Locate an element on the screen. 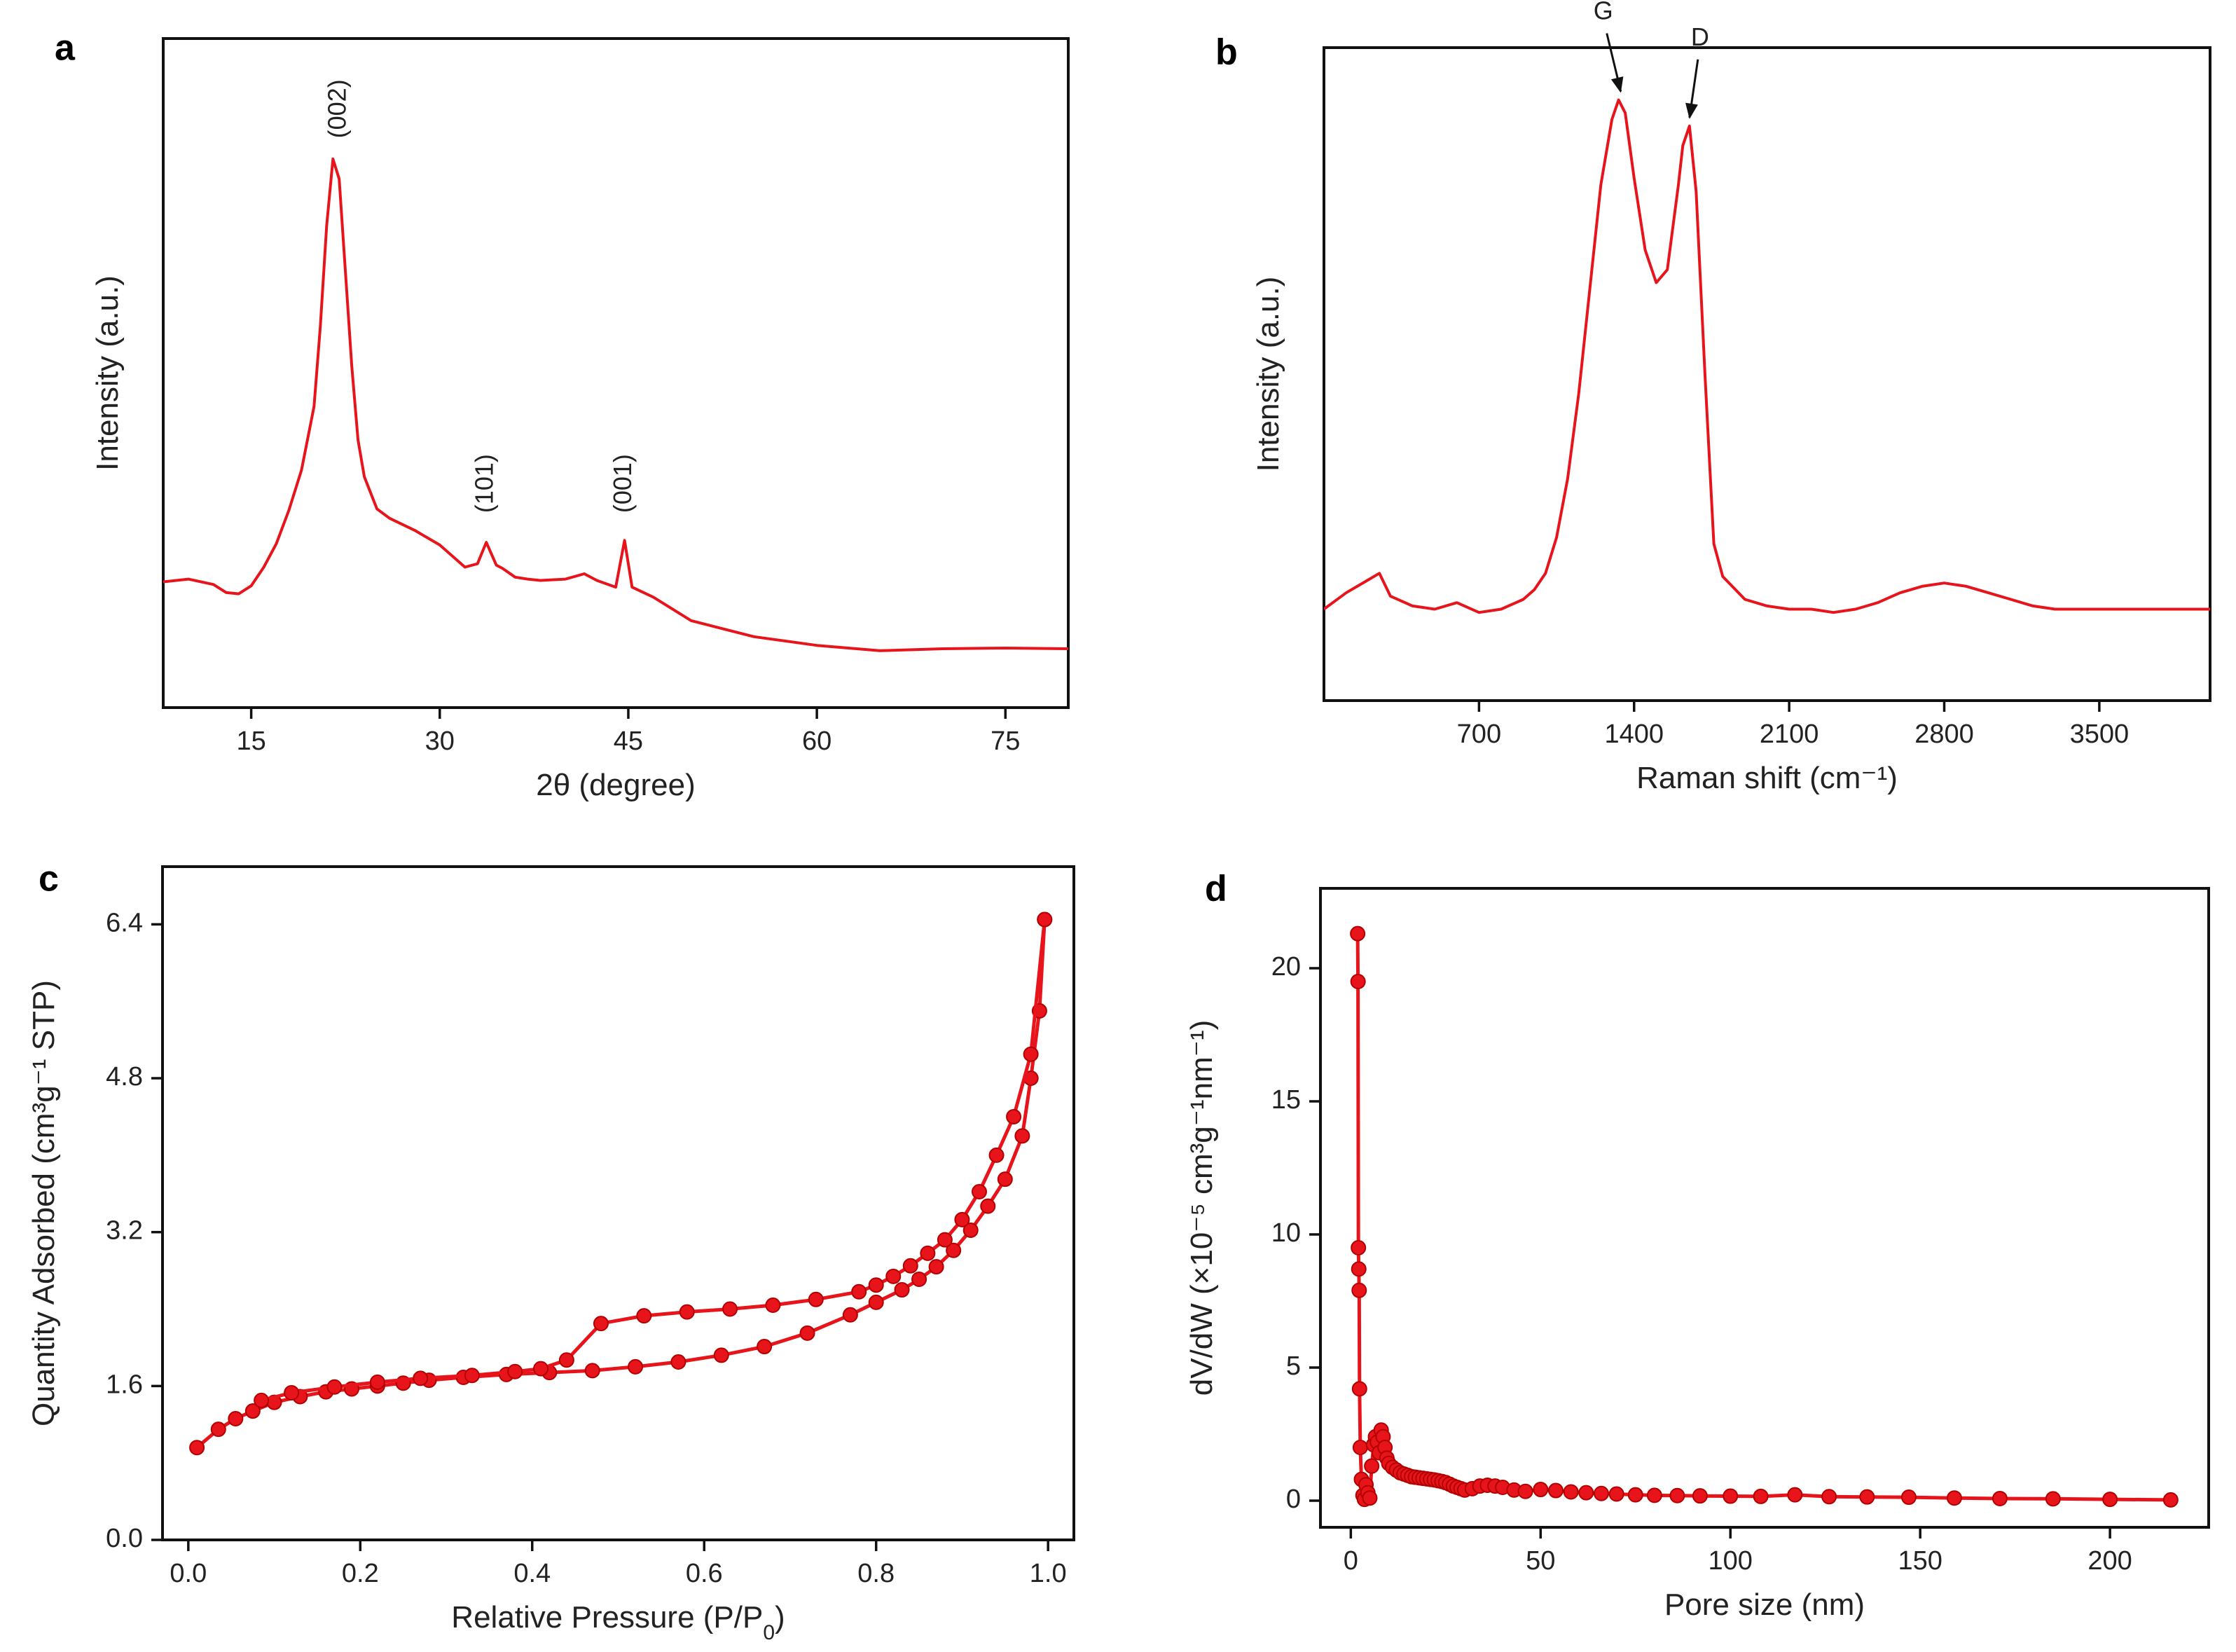  y-tick-label: 0 is located at coordinates (1293, 1500).